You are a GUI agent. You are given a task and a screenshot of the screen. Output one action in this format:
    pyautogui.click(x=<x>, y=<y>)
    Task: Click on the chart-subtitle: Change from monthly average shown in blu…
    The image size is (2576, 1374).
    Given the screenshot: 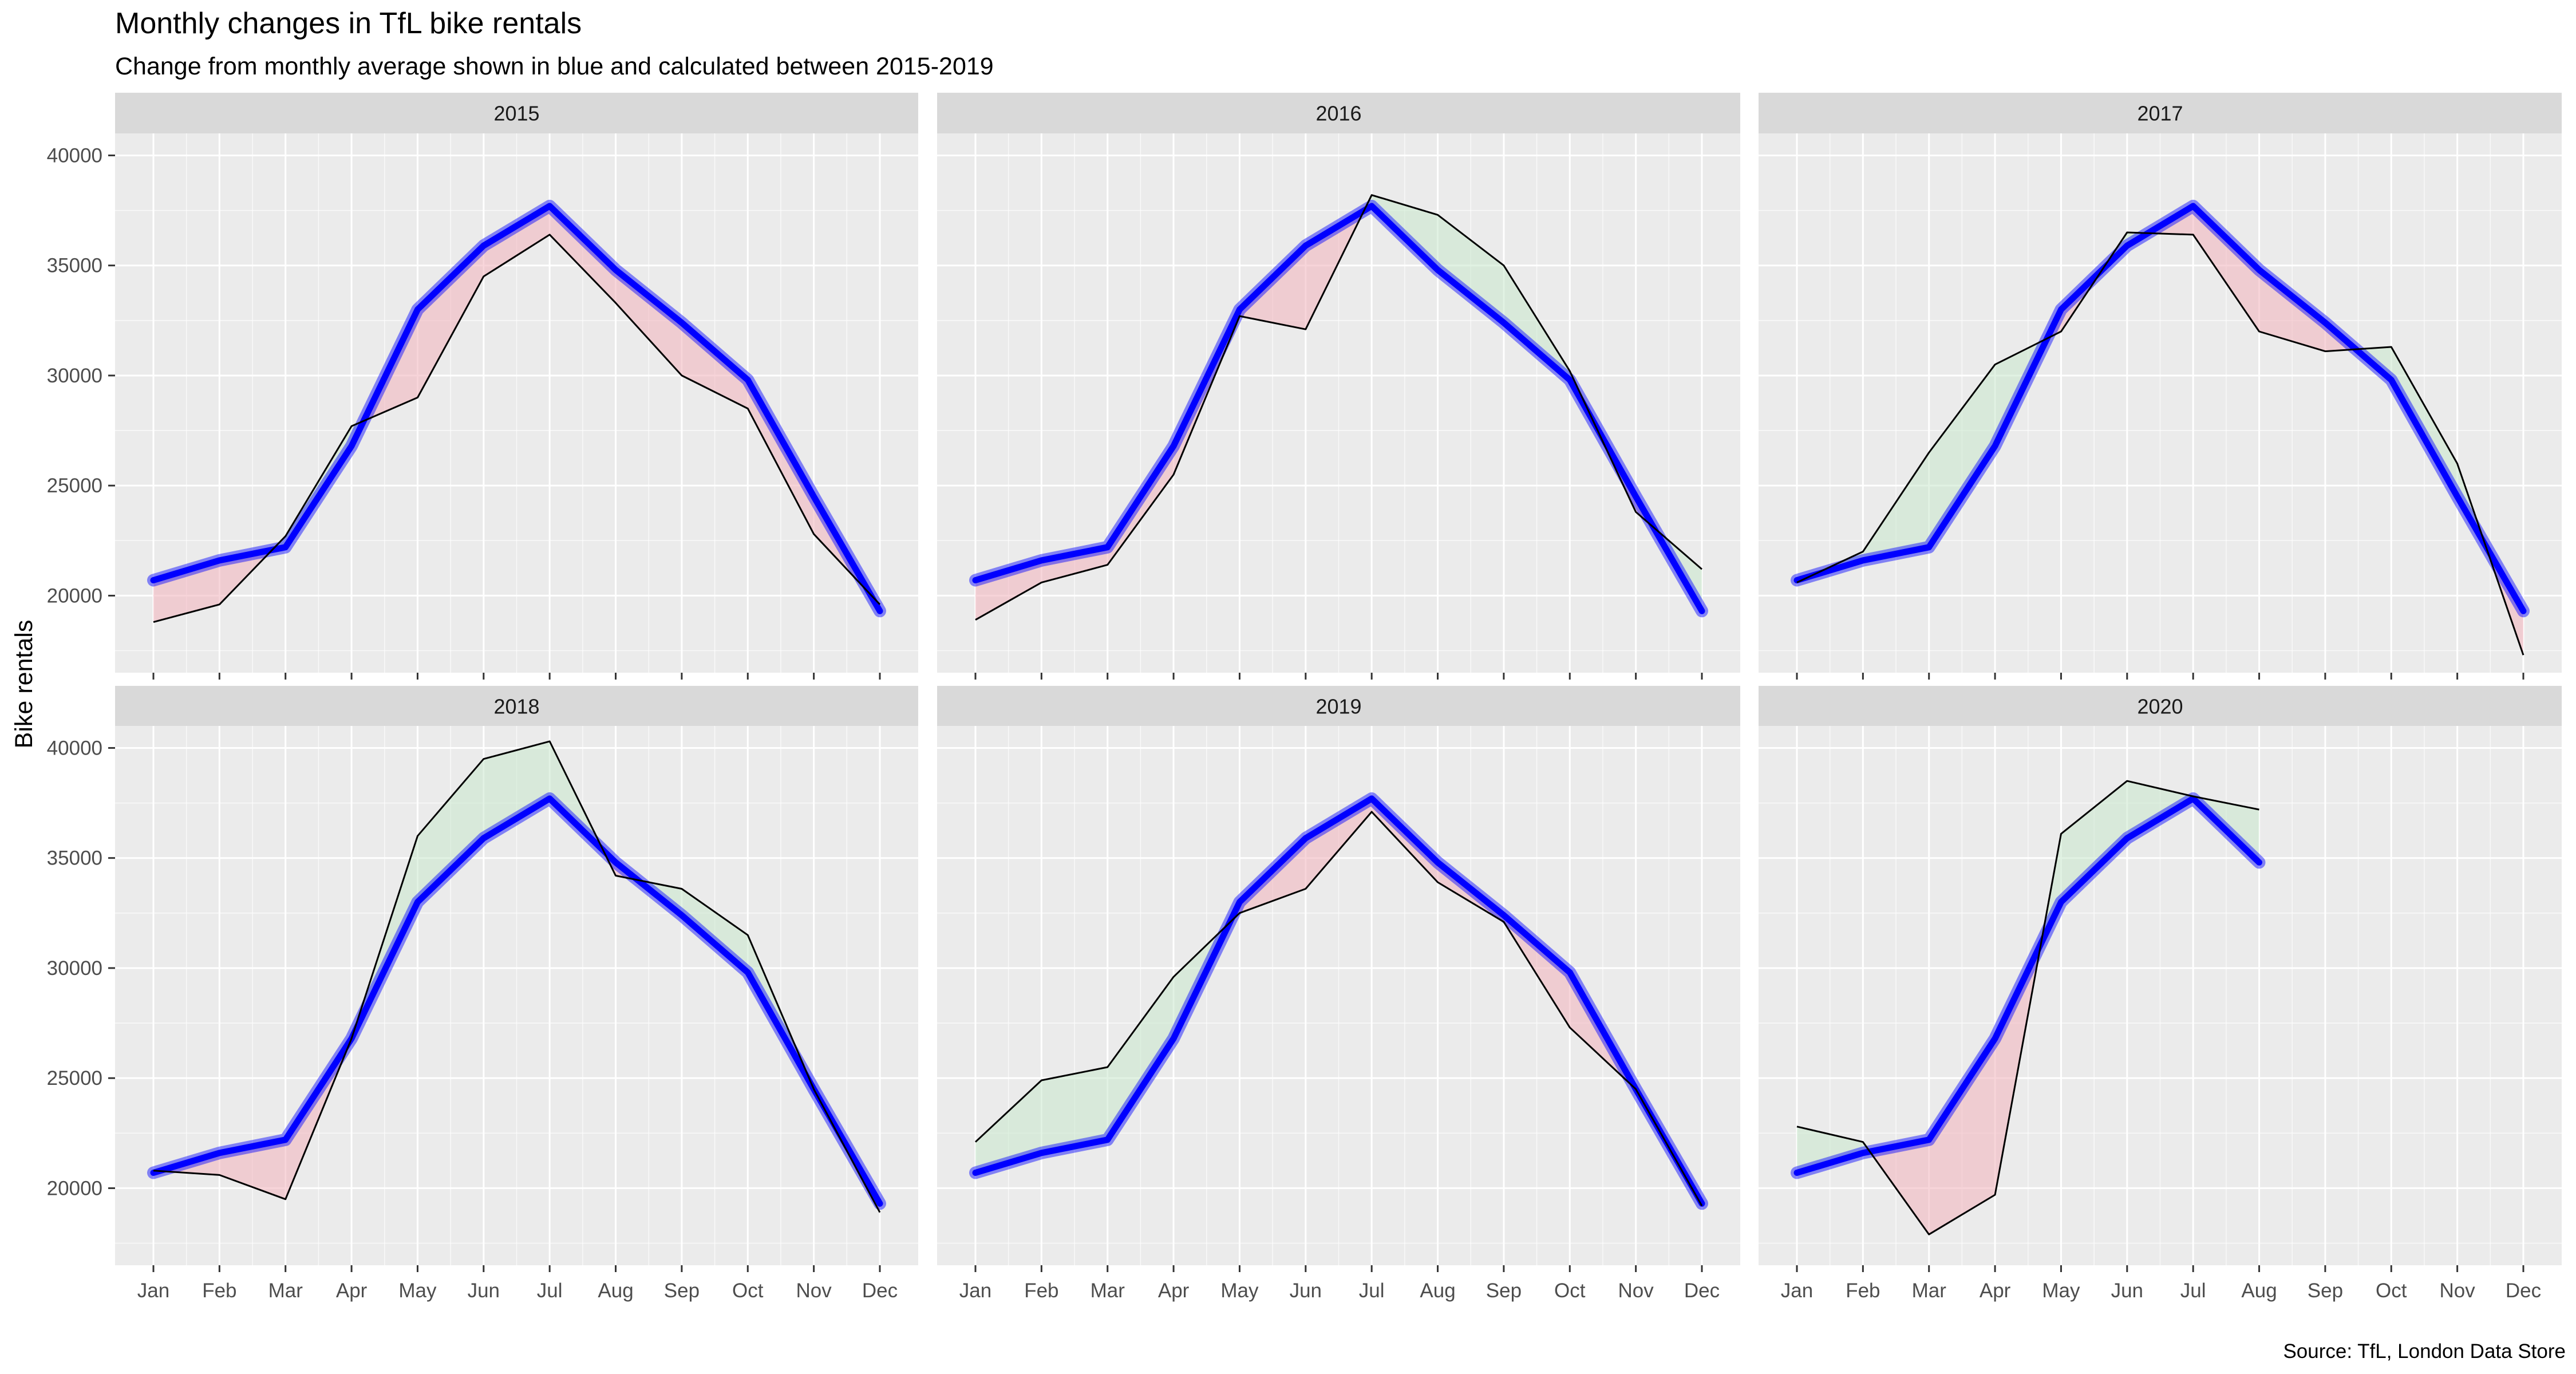 What is the action you would take?
    pyautogui.click(x=554, y=66)
    